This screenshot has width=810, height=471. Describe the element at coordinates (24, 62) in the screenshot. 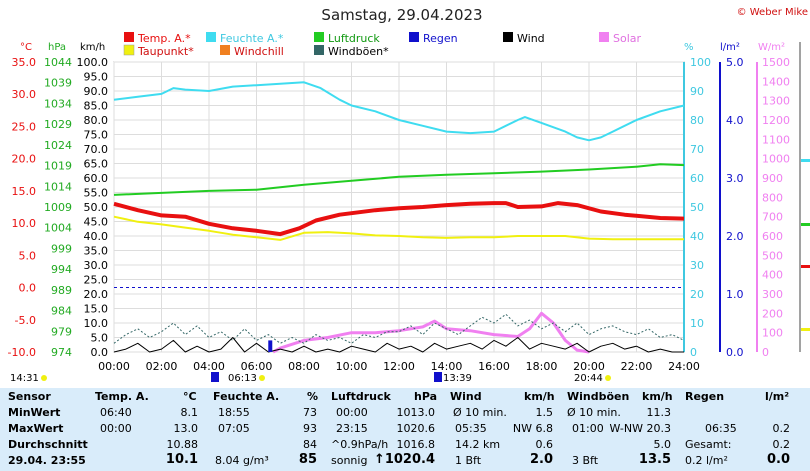

I see `tick-celsius: 35.0` at that location.